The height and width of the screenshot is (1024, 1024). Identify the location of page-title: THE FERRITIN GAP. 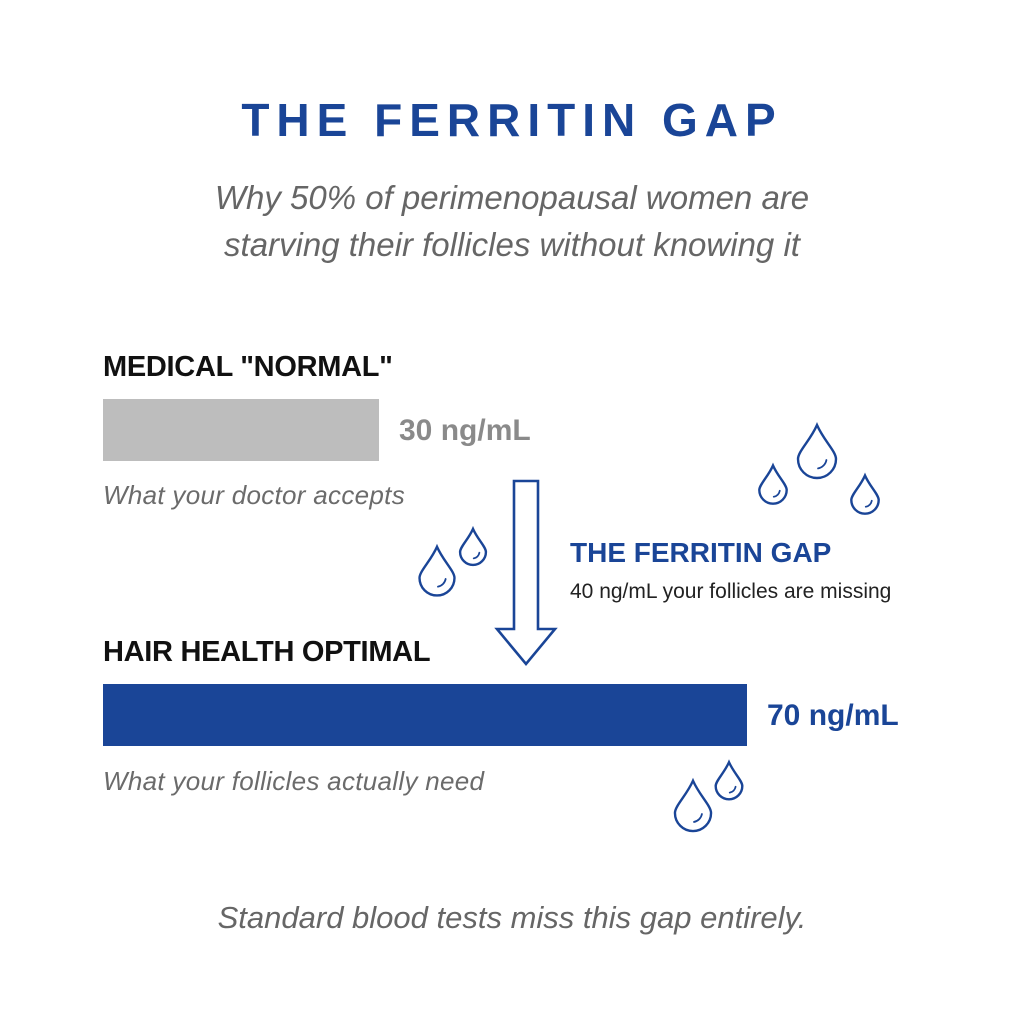
(512, 120).